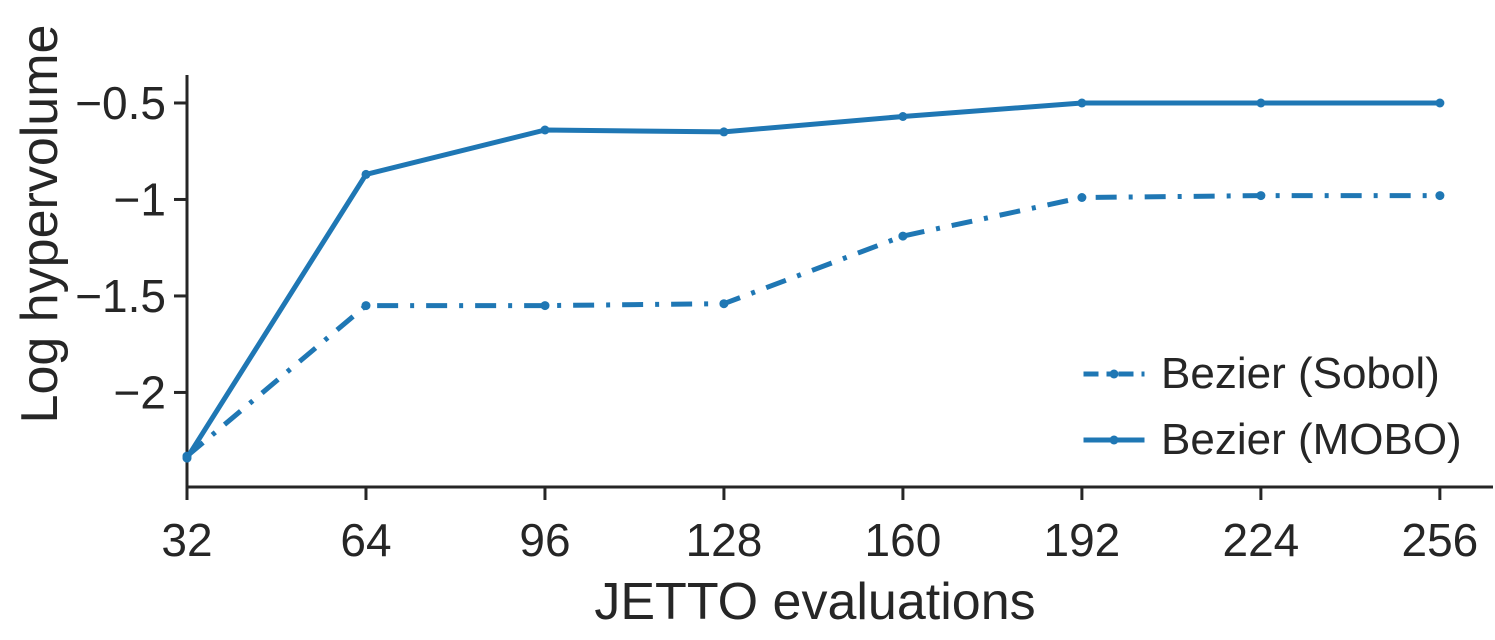 This screenshot has height=640, width=1495. What do you see at coordinates (1300, 373) in the screenshot?
I see `legend-label-bezier-sobol: Bezier (Sobol)` at bounding box center [1300, 373].